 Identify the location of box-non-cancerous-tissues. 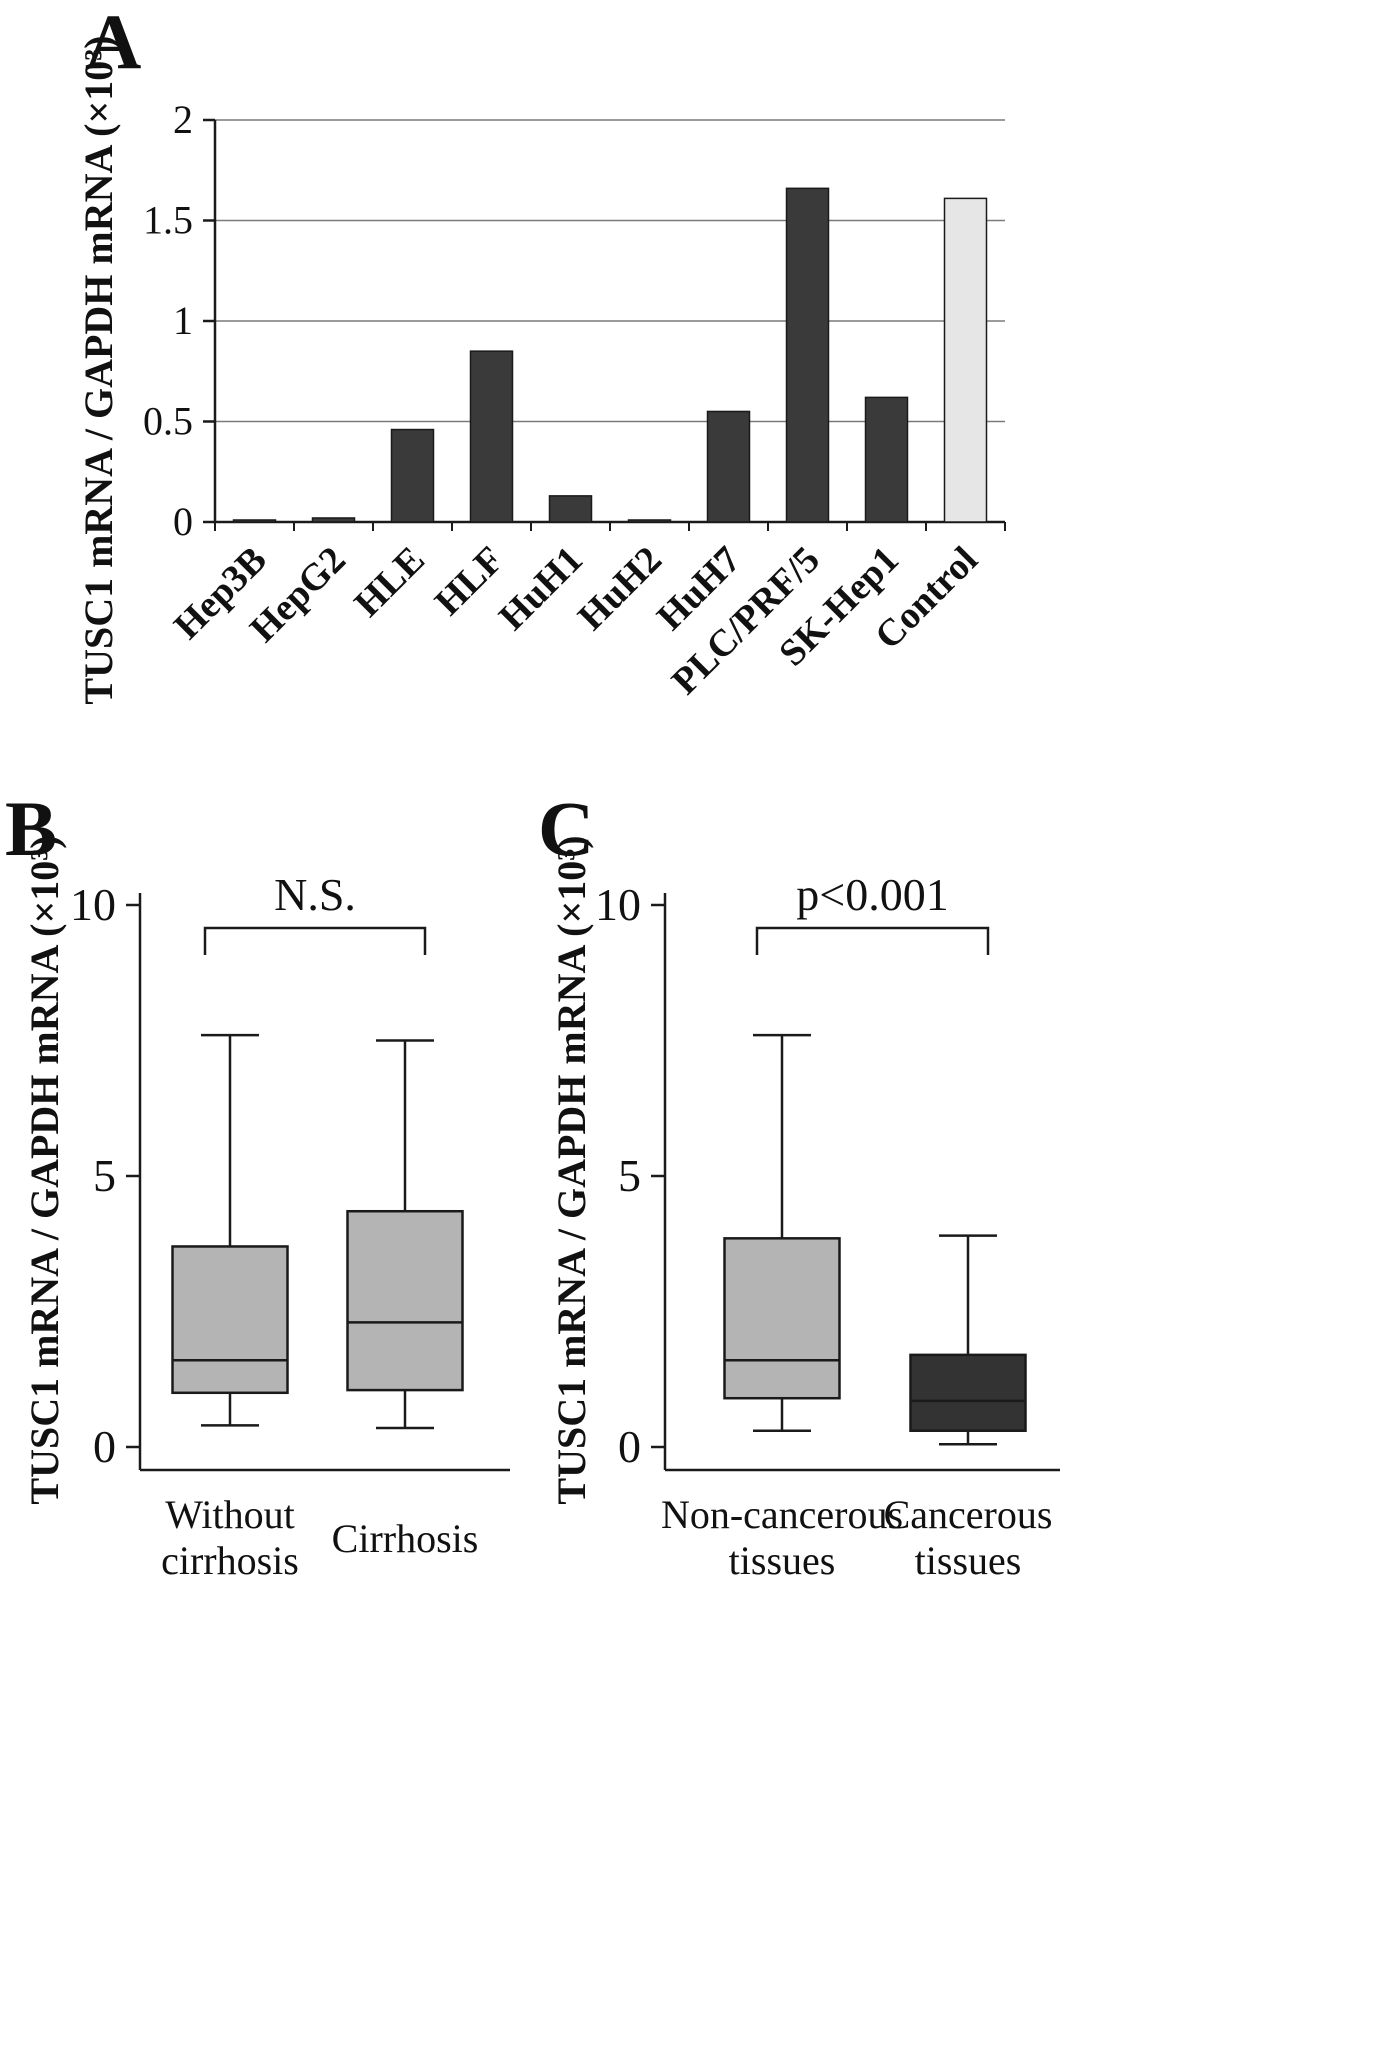
(782, 1318).